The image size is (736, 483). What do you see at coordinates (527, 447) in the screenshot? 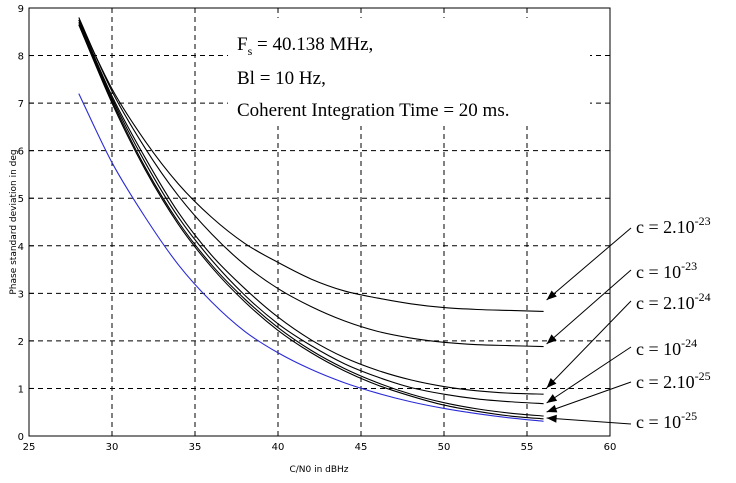
I see `x-tick-label: 55` at bounding box center [527, 447].